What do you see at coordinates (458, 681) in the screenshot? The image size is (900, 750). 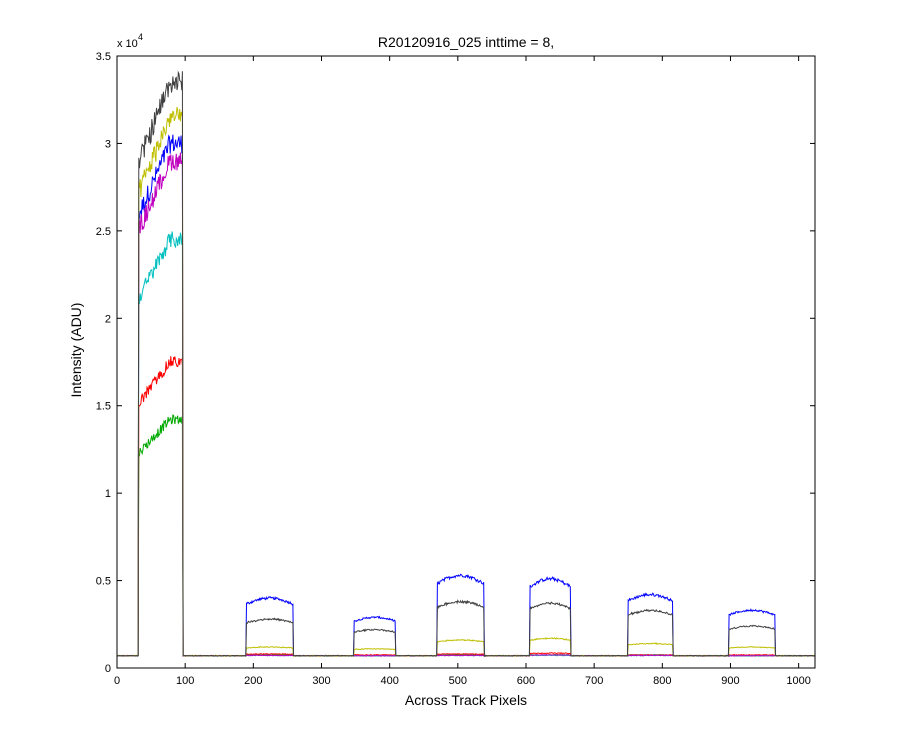 I see `x-tick-label: 500` at bounding box center [458, 681].